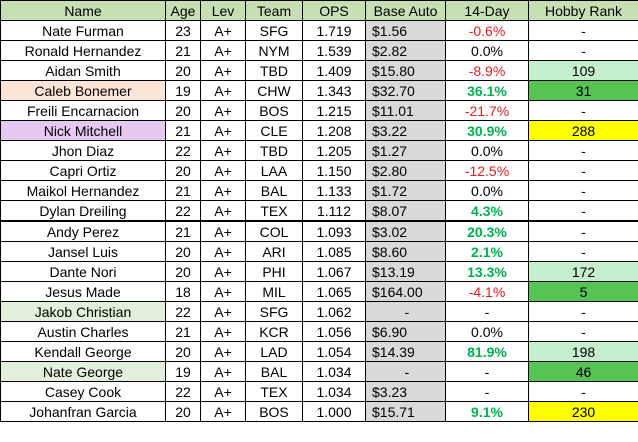 This screenshot has height=442, width=638. Describe the element at coordinates (83, 211) in the screenshot. I see `cell: Dylan Dreiling` at that location.